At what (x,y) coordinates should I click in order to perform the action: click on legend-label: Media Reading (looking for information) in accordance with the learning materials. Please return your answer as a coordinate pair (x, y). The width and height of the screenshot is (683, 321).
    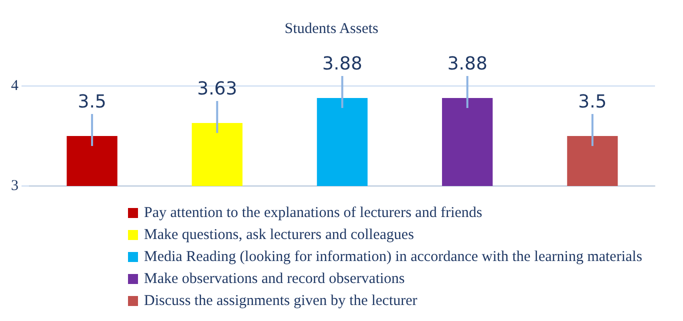
    Looking at the image, I should click on (393, 257).